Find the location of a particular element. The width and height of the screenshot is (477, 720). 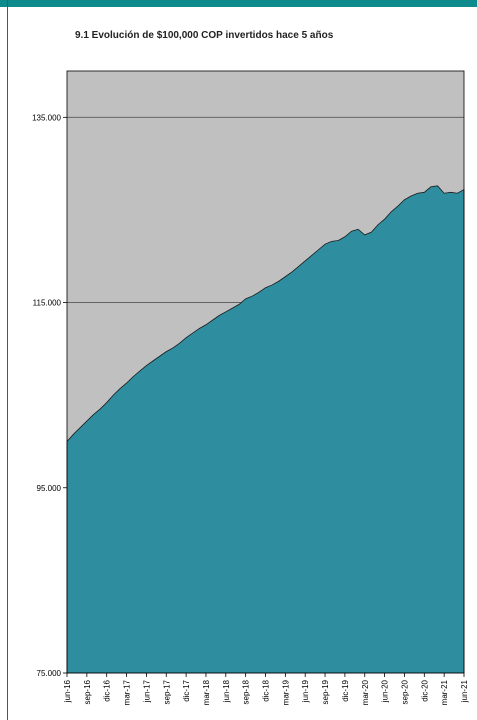

y-tick-label: 75.000 is located at coordinates (49, 673).